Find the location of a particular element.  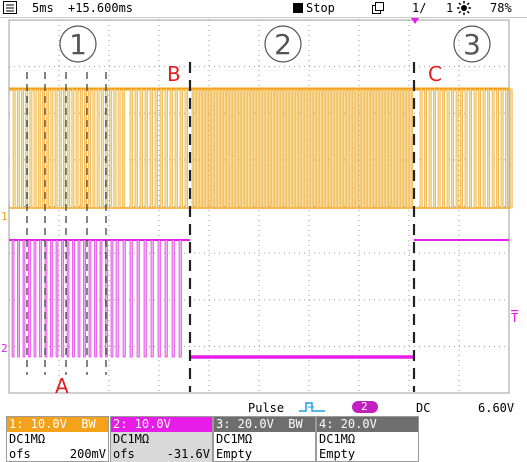

svg-text: 2 is located at coordinates (283, 44).